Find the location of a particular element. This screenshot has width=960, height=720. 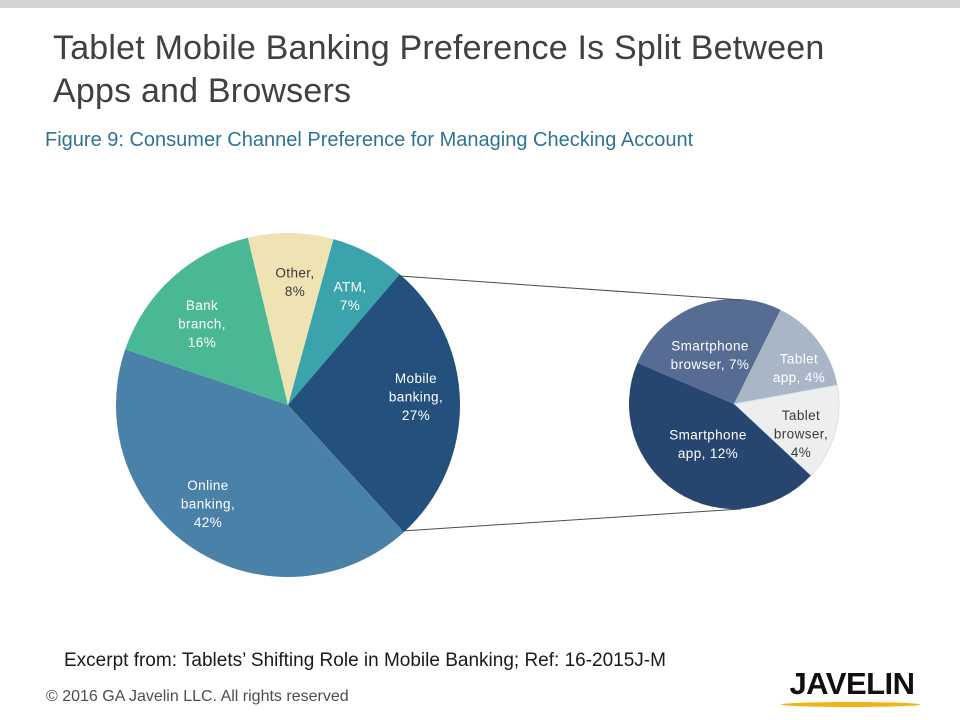

pie-slice-online-banking is located at coordinates (259, 463).